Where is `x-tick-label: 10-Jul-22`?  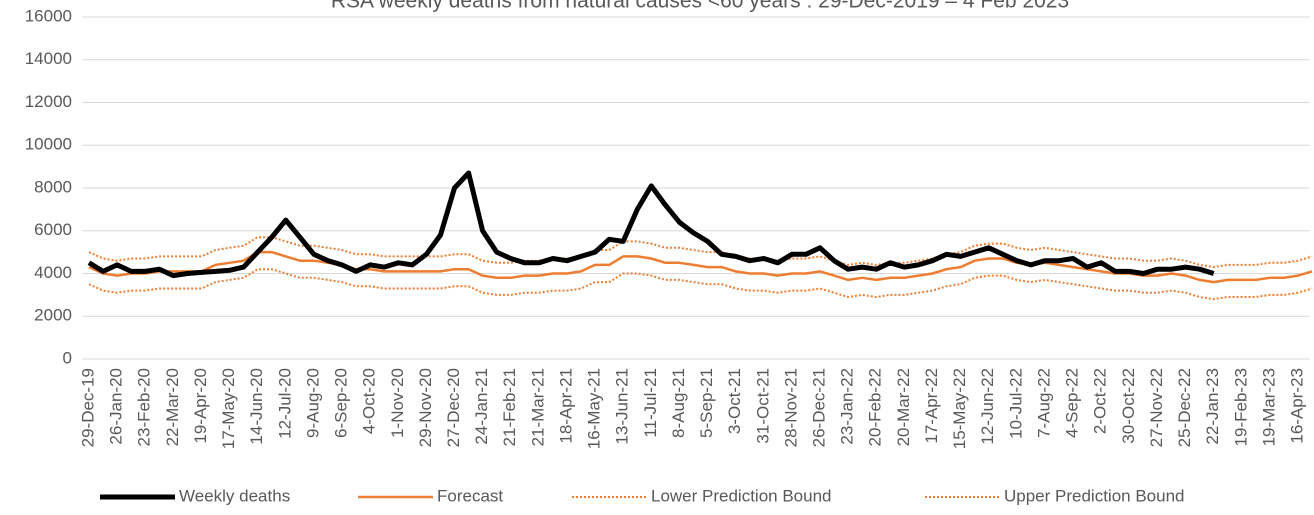 x-tick-label: 10-Jul-22 is located at coordinates (1015, 403).